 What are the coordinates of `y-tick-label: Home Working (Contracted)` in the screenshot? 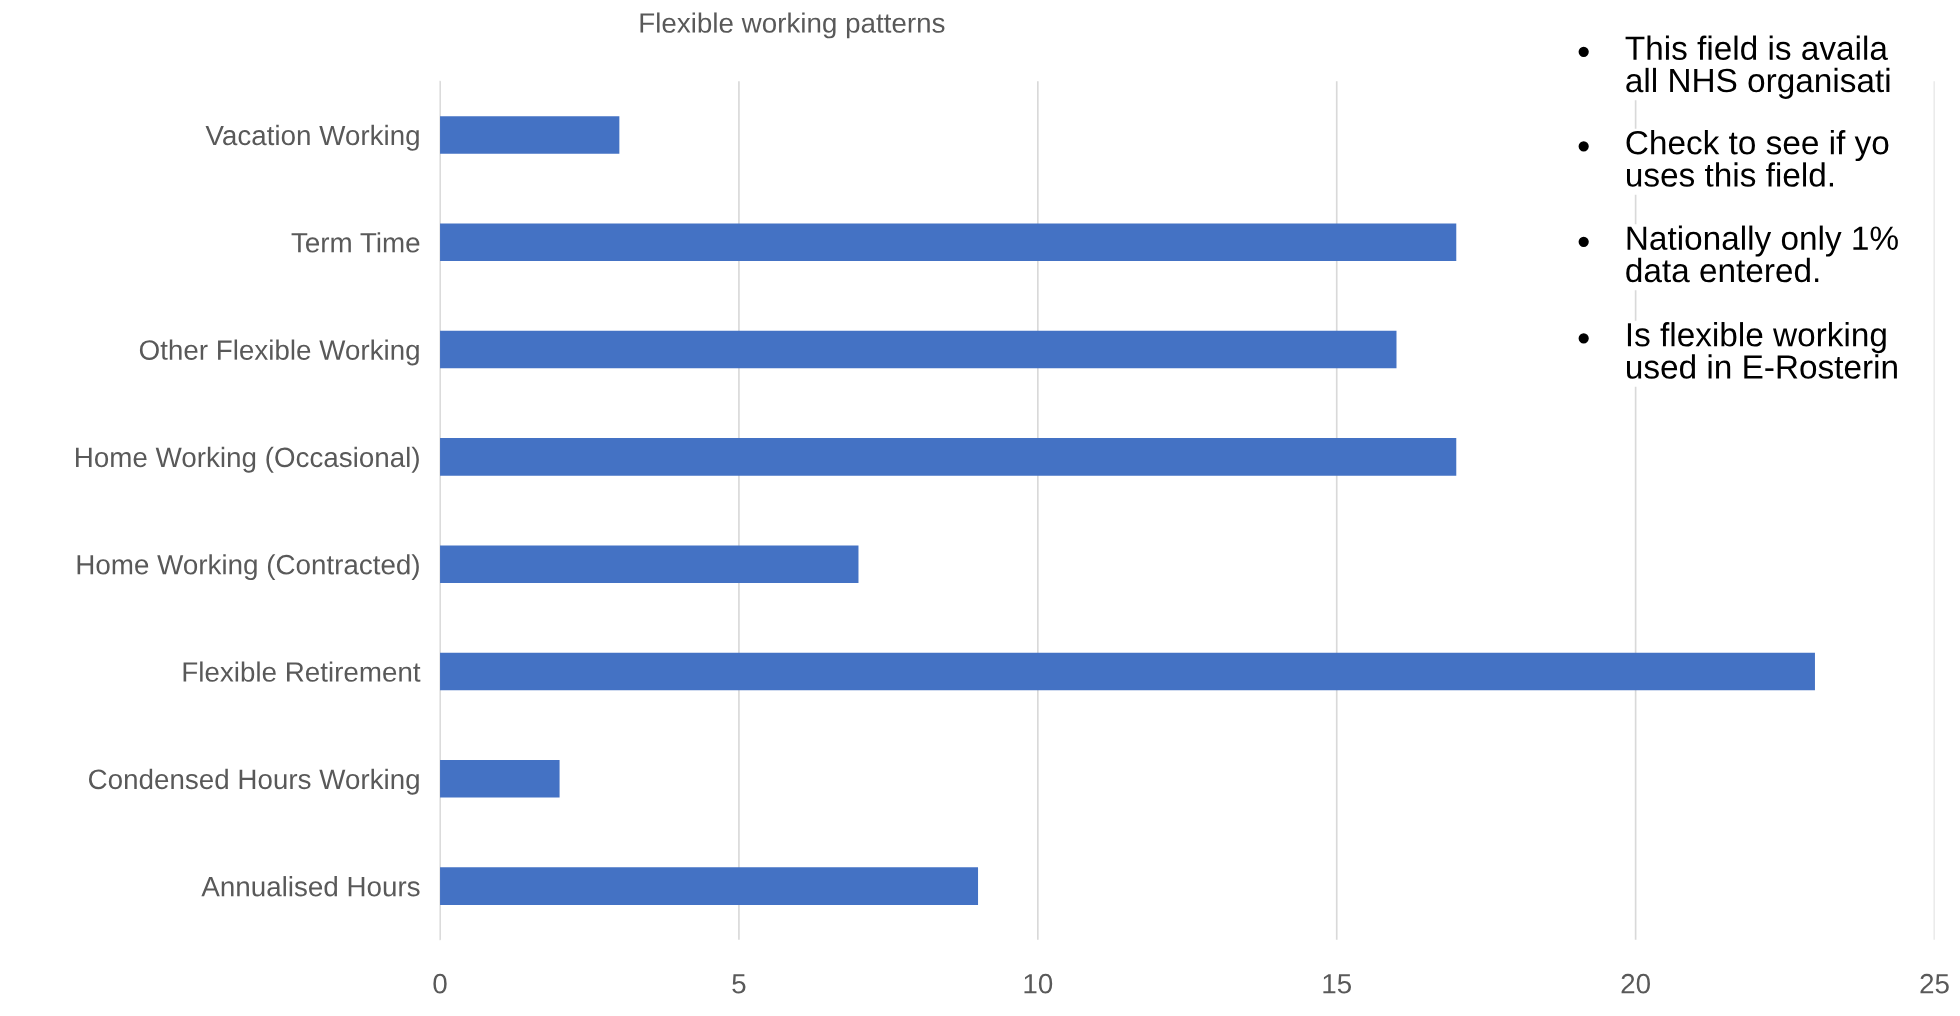 It's located at (248, 567).